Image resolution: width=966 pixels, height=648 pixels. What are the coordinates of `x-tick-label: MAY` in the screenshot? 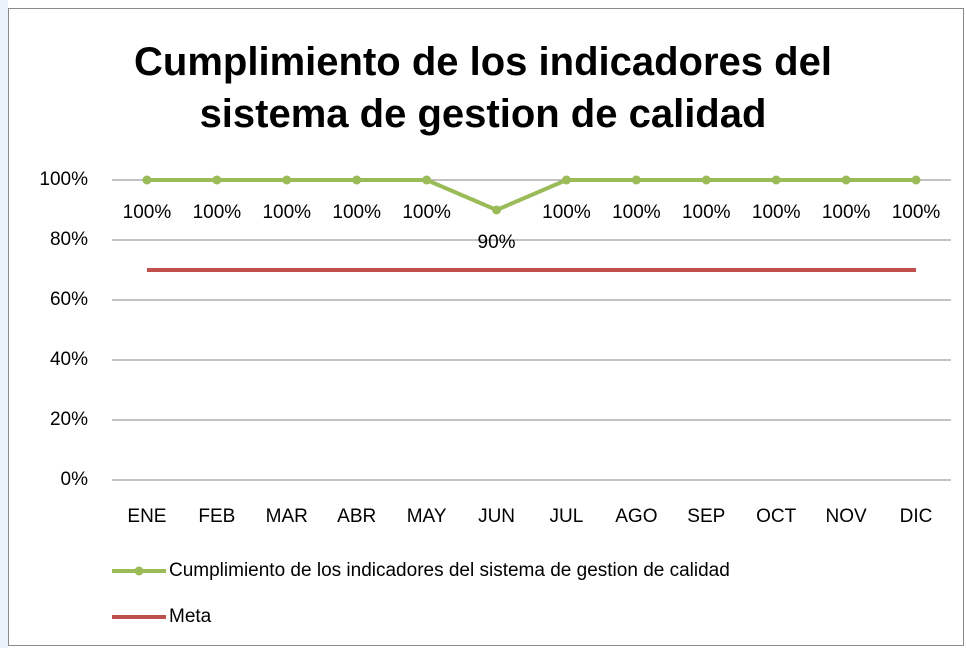 It's located at (427, 516).